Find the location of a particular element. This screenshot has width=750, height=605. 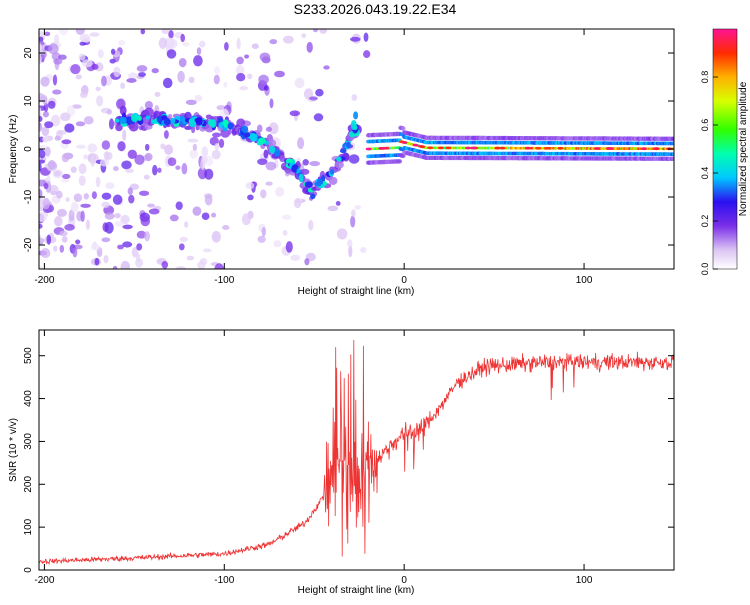

chart-title: S233.2026.043.19.22.E34 is located at coordinates (375, 9).